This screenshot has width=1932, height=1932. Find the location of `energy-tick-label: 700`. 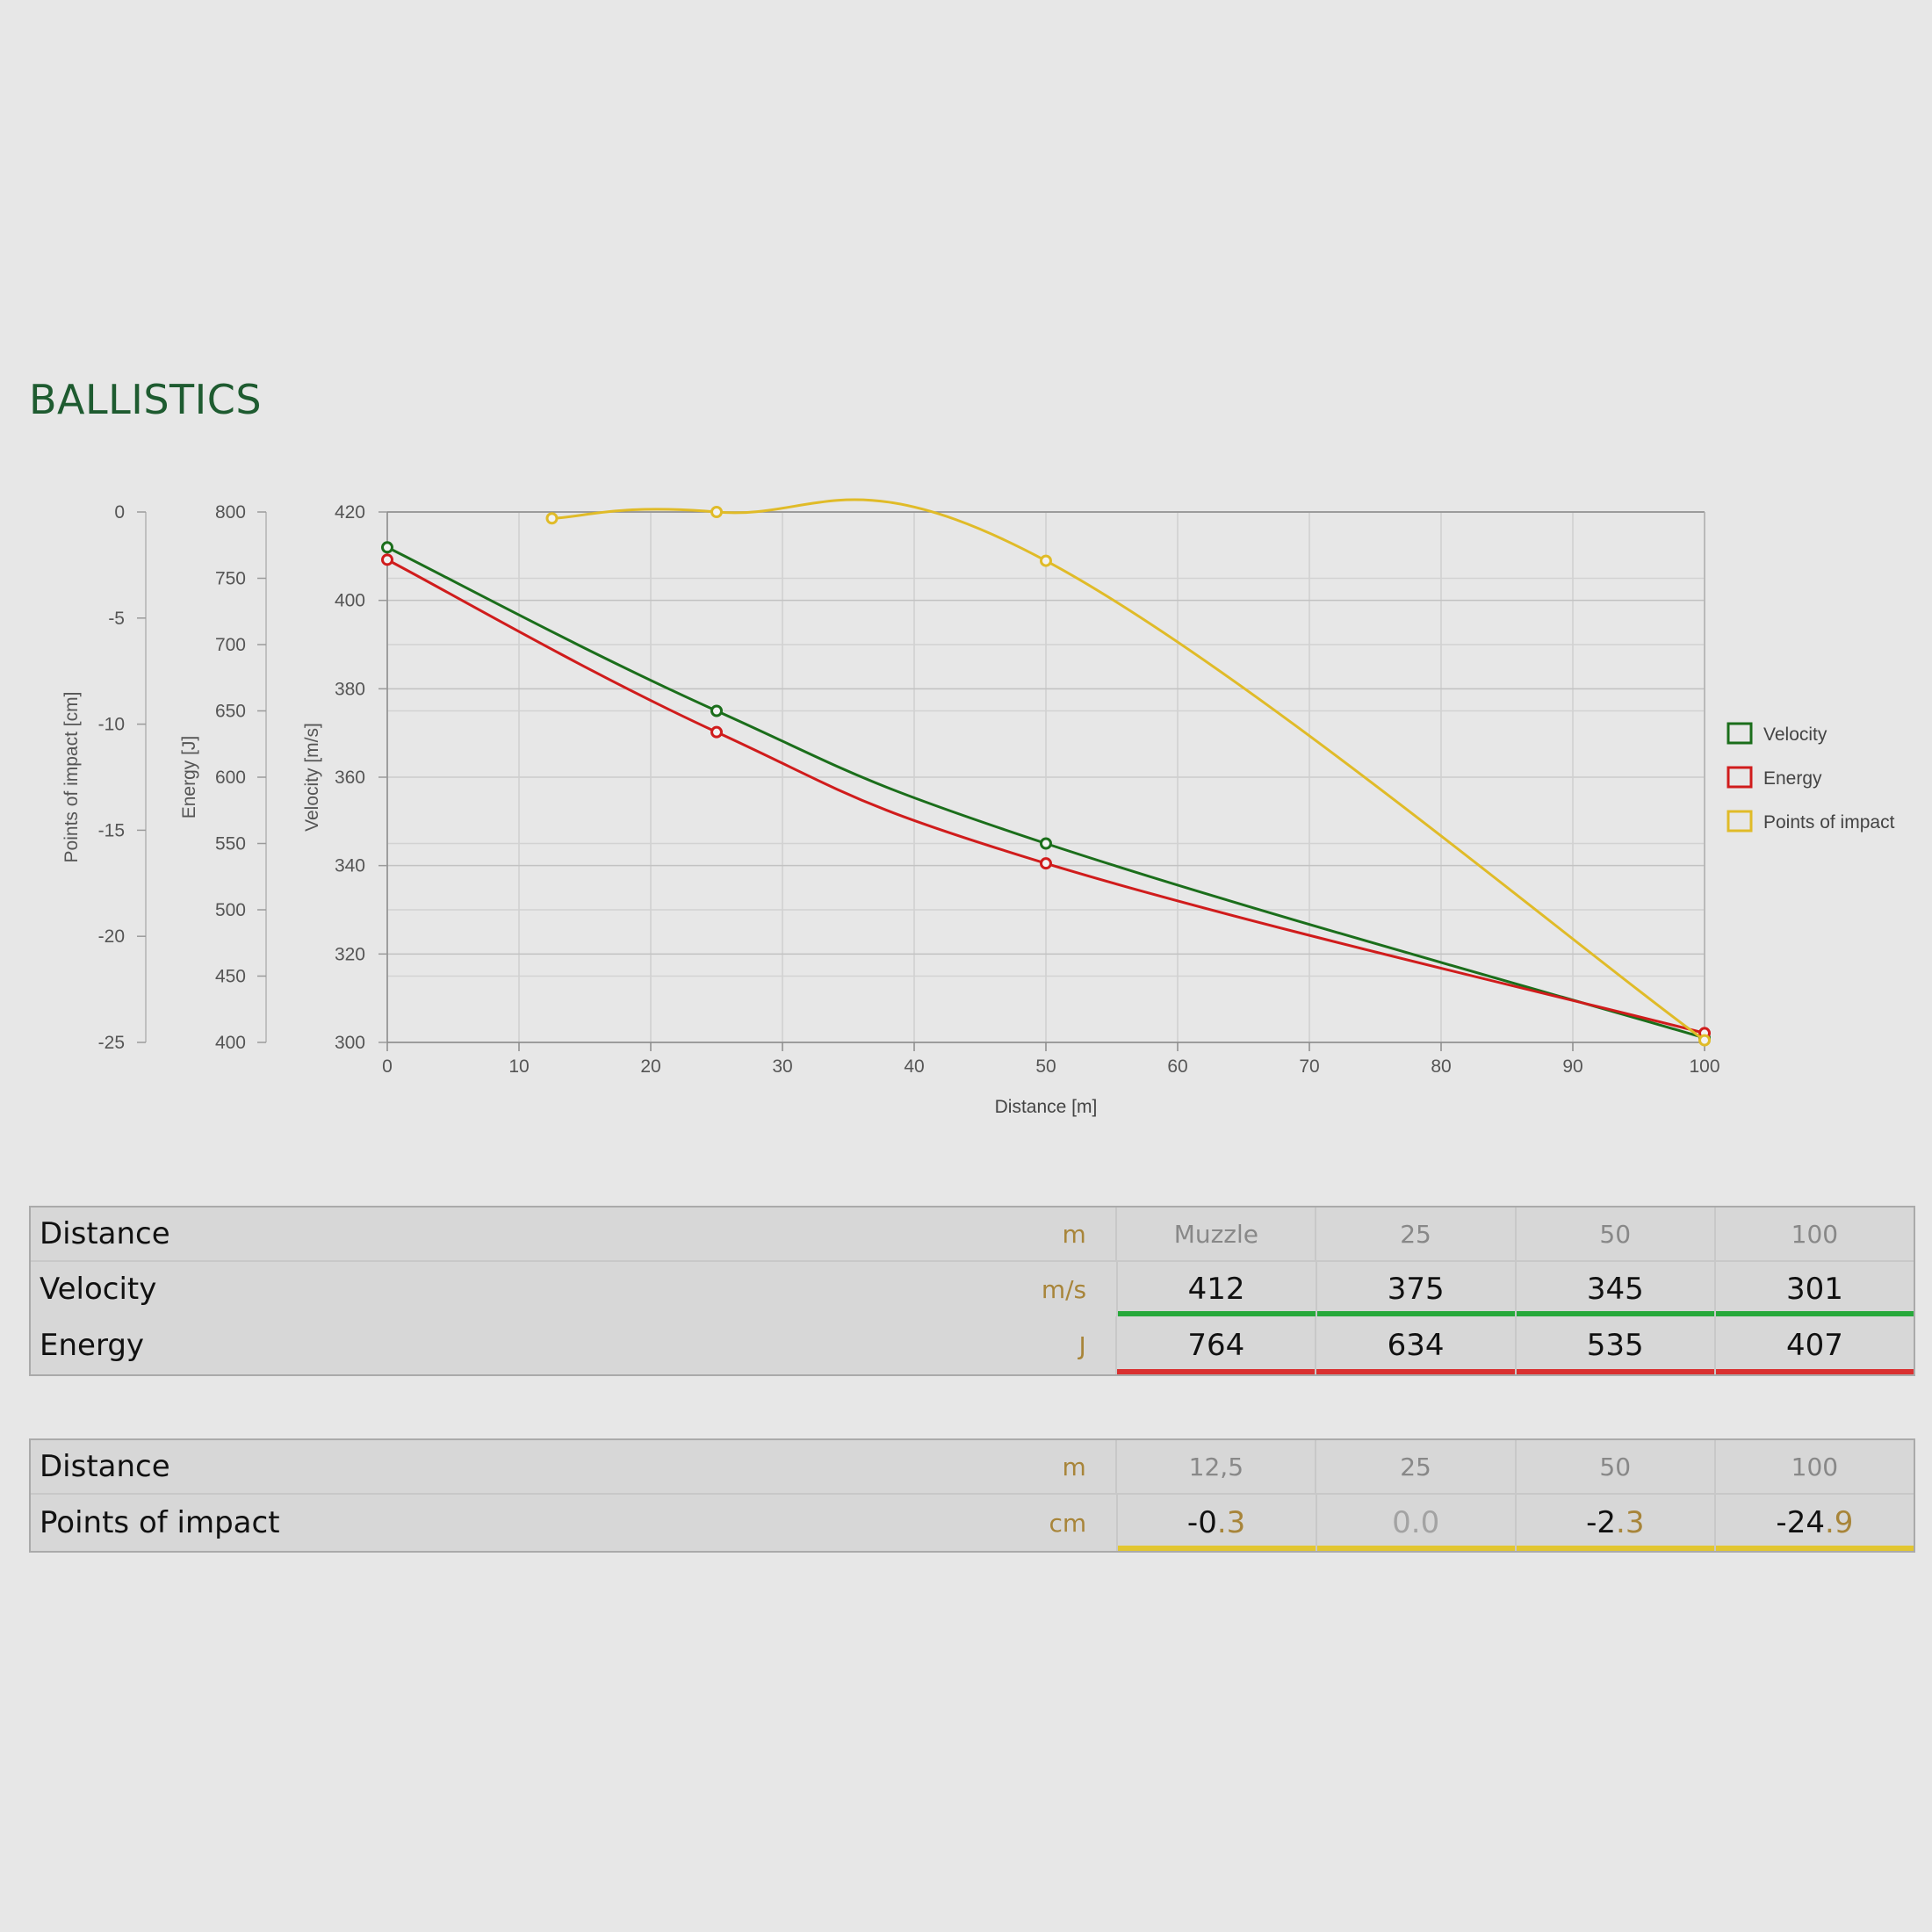

energy-tick-label: 700 is located at coordinates (231, 645).